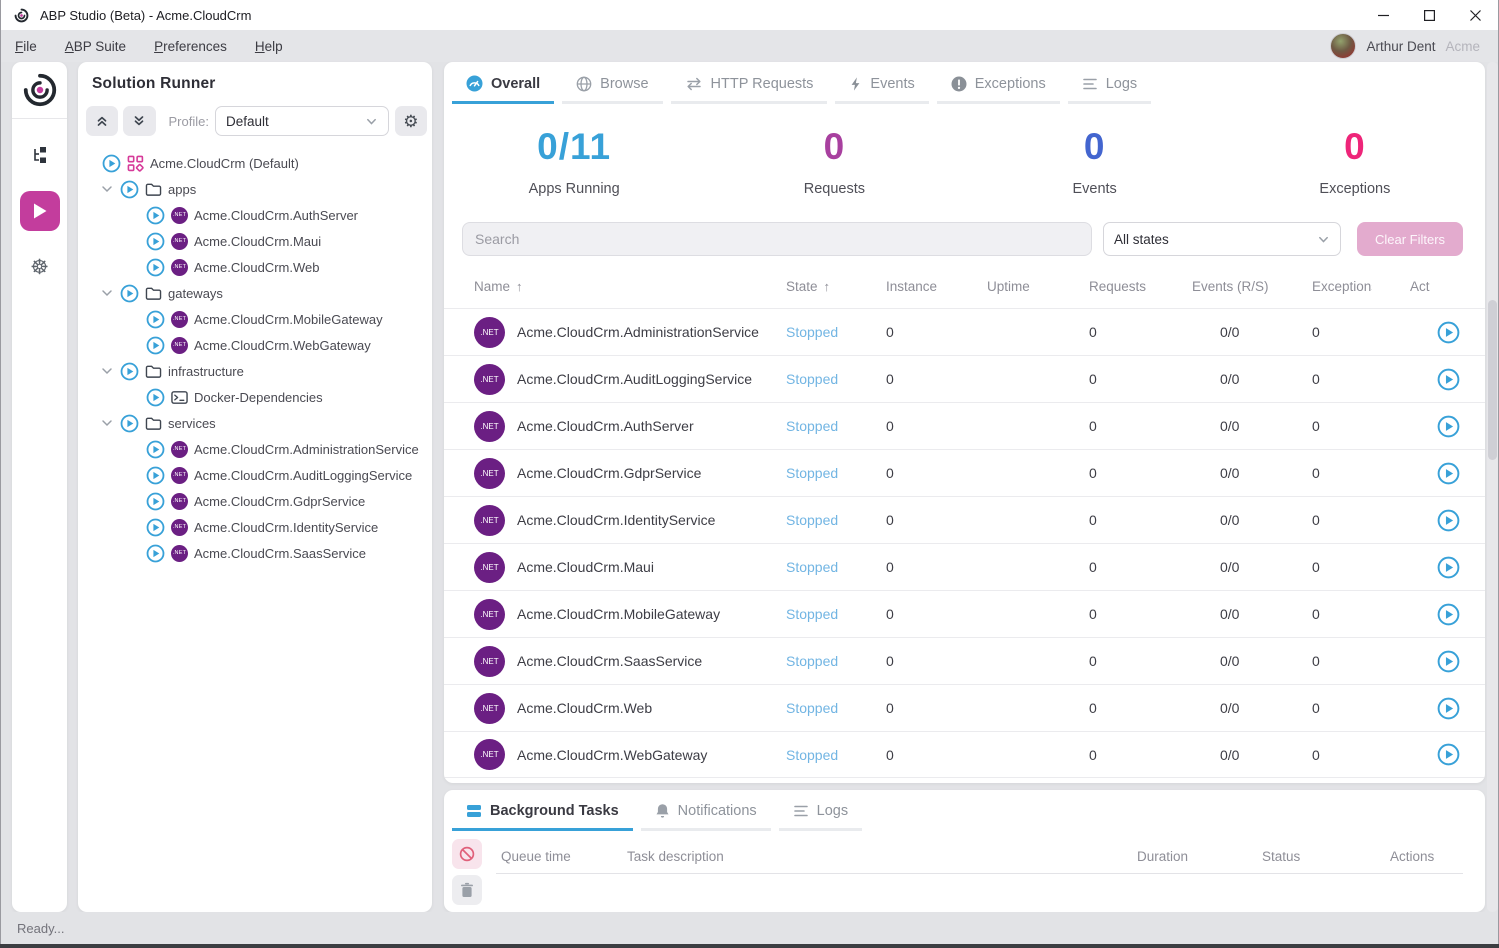 The image size is (1499, 948). I want to click on profile-select: Default, so click(301, 121).